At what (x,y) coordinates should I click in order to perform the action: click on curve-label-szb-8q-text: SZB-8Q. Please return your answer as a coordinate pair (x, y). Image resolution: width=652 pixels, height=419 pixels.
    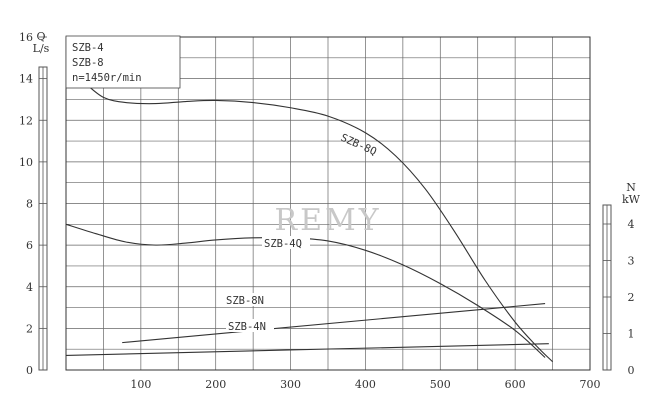
    Looking at the image, I should click on (359, 145).